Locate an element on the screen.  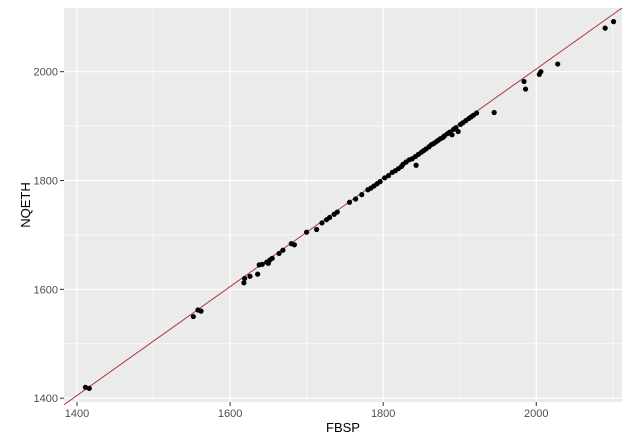
y-axis-ticks: 1400 1600 1800 2000 is located at coordinates (49, 236).